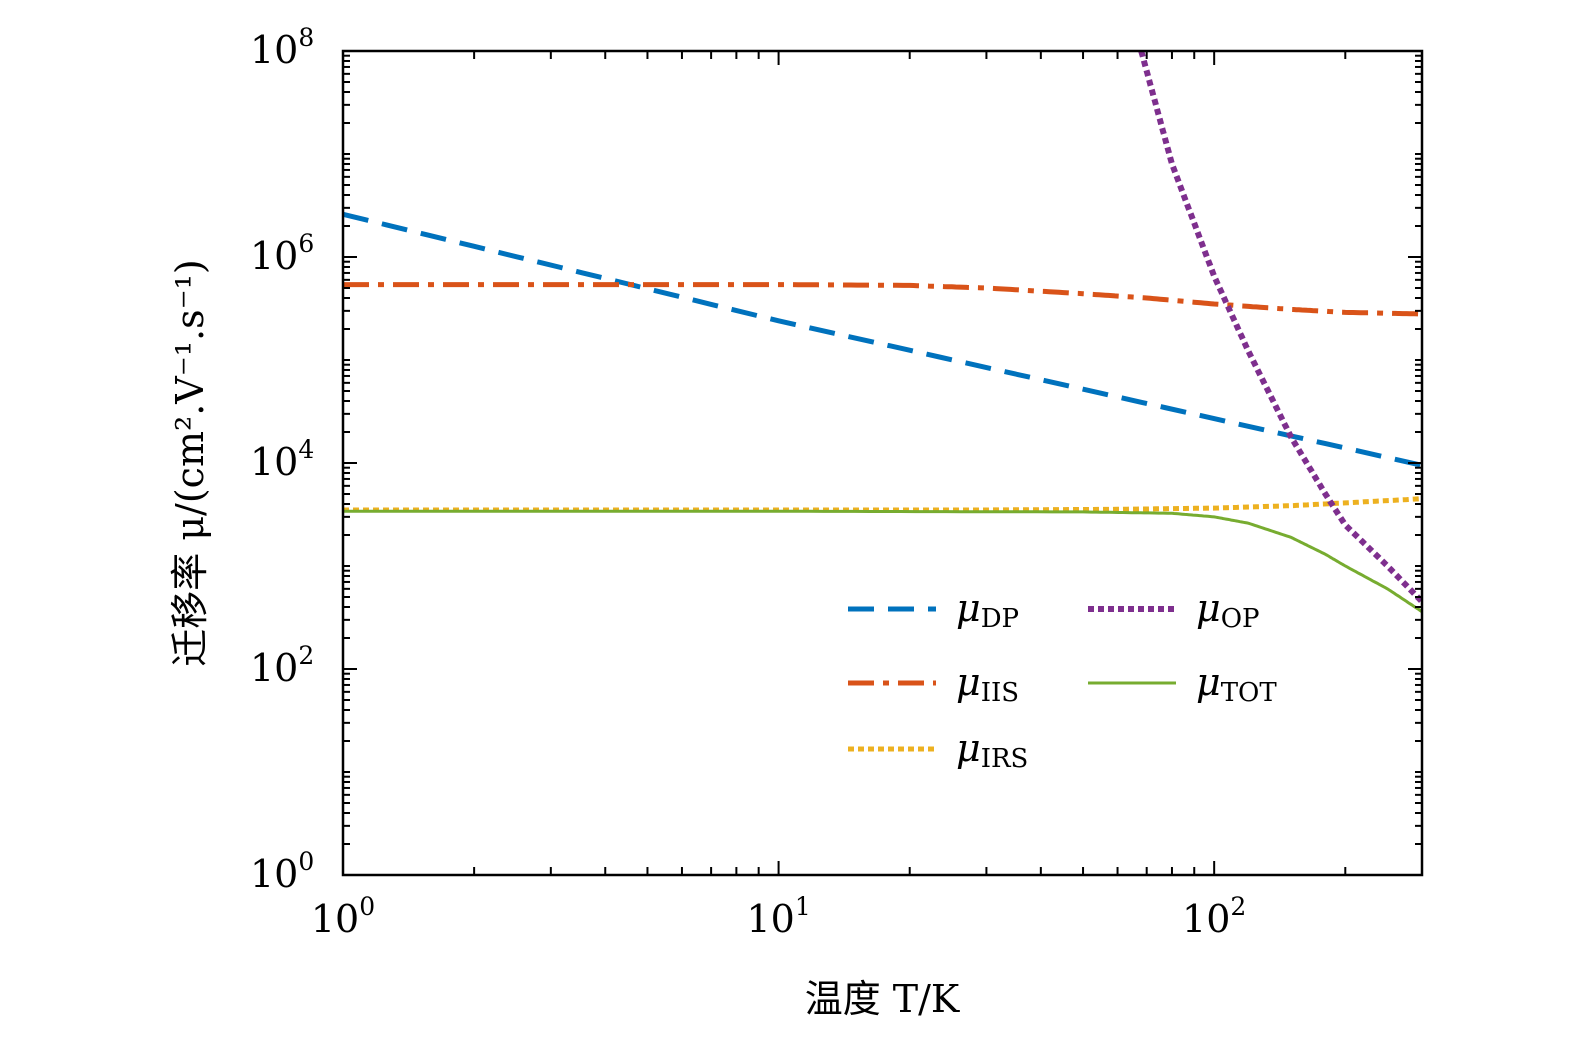 This screenshot has width=1575, height=1043. Describe the element at coordinates (1280, 327) in the screenshot. I see `series-line-op` at that location.